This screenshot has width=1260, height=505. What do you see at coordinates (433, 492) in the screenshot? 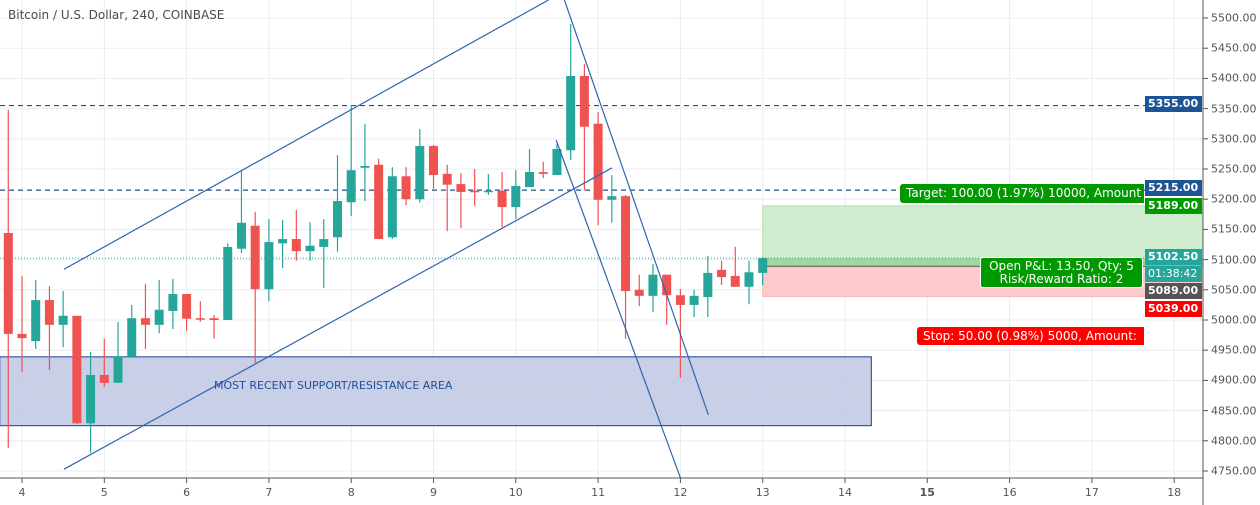
I see `time-tick: 9` at bounding box center [433, 492].